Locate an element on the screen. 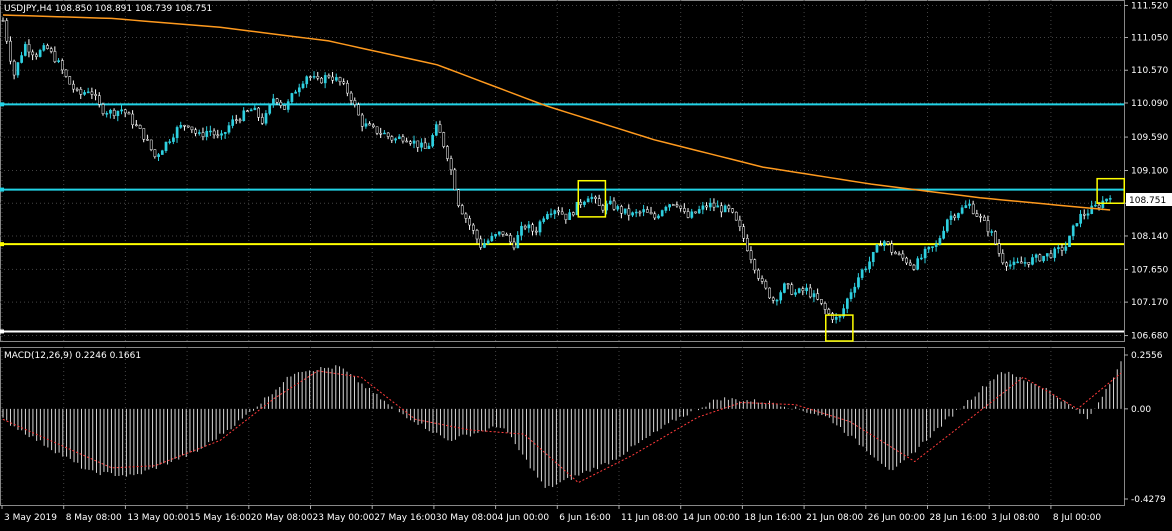 The width and height of the screenshot is (1172, 531). level-marker is located at coordinates (2, 104).